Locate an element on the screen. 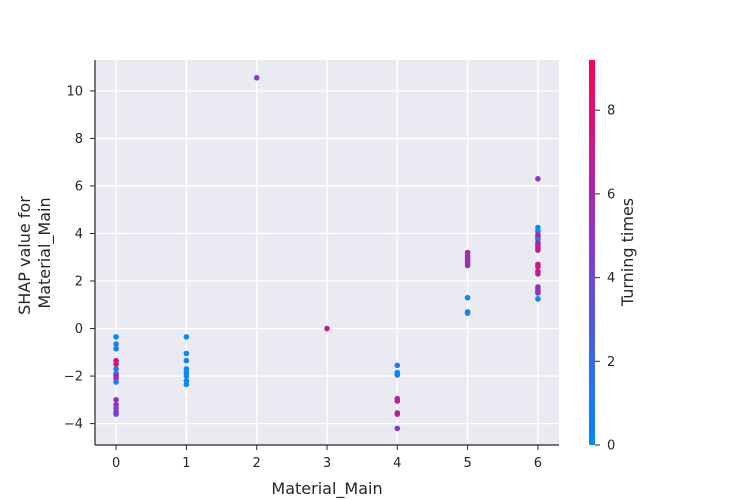 Image resolution: width=750 pixels, height=500 pixels. y-axis-label-line-2: Material_Main is located at coordinates (45, 252).